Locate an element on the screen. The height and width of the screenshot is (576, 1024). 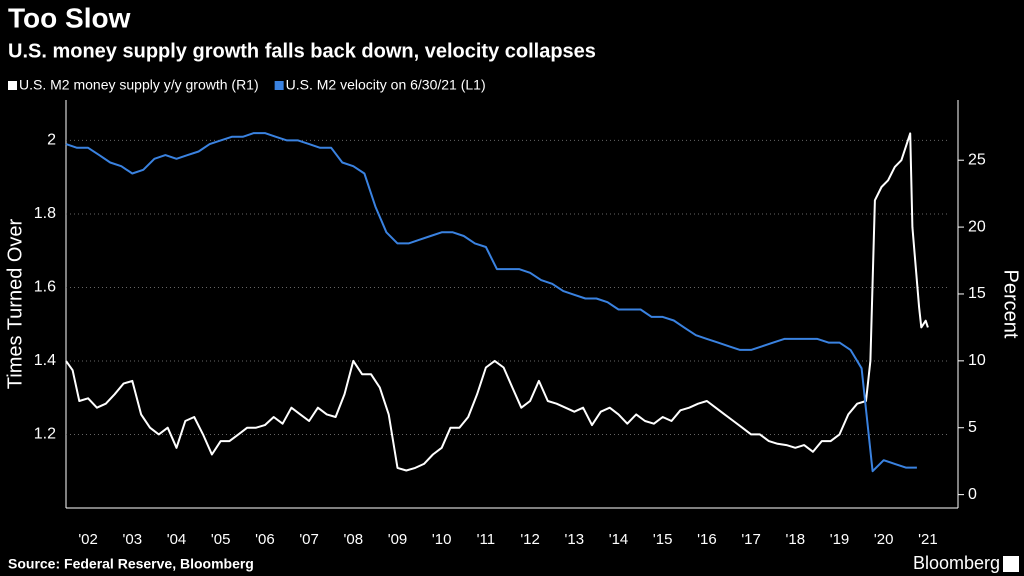
x-tick-label: '12 is located at coordinates (530, 539).